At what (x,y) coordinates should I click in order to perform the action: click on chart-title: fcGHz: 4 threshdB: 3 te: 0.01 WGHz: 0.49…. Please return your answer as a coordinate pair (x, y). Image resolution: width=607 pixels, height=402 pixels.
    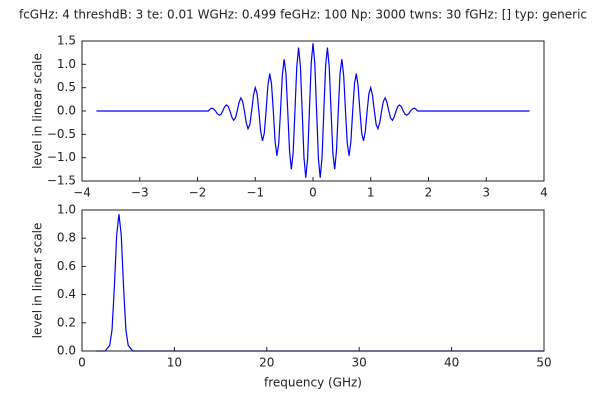
    Looking at the image, I should click on (303, 15).